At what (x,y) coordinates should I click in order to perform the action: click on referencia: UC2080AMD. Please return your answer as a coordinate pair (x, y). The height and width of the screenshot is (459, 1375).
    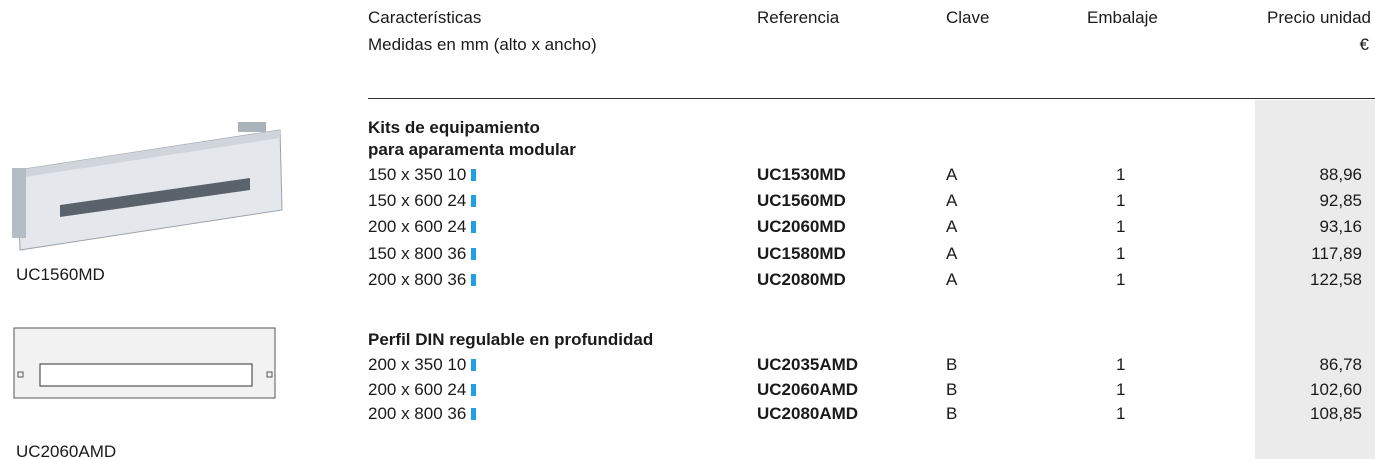
    Looking at the image, I should click on (808, 413).